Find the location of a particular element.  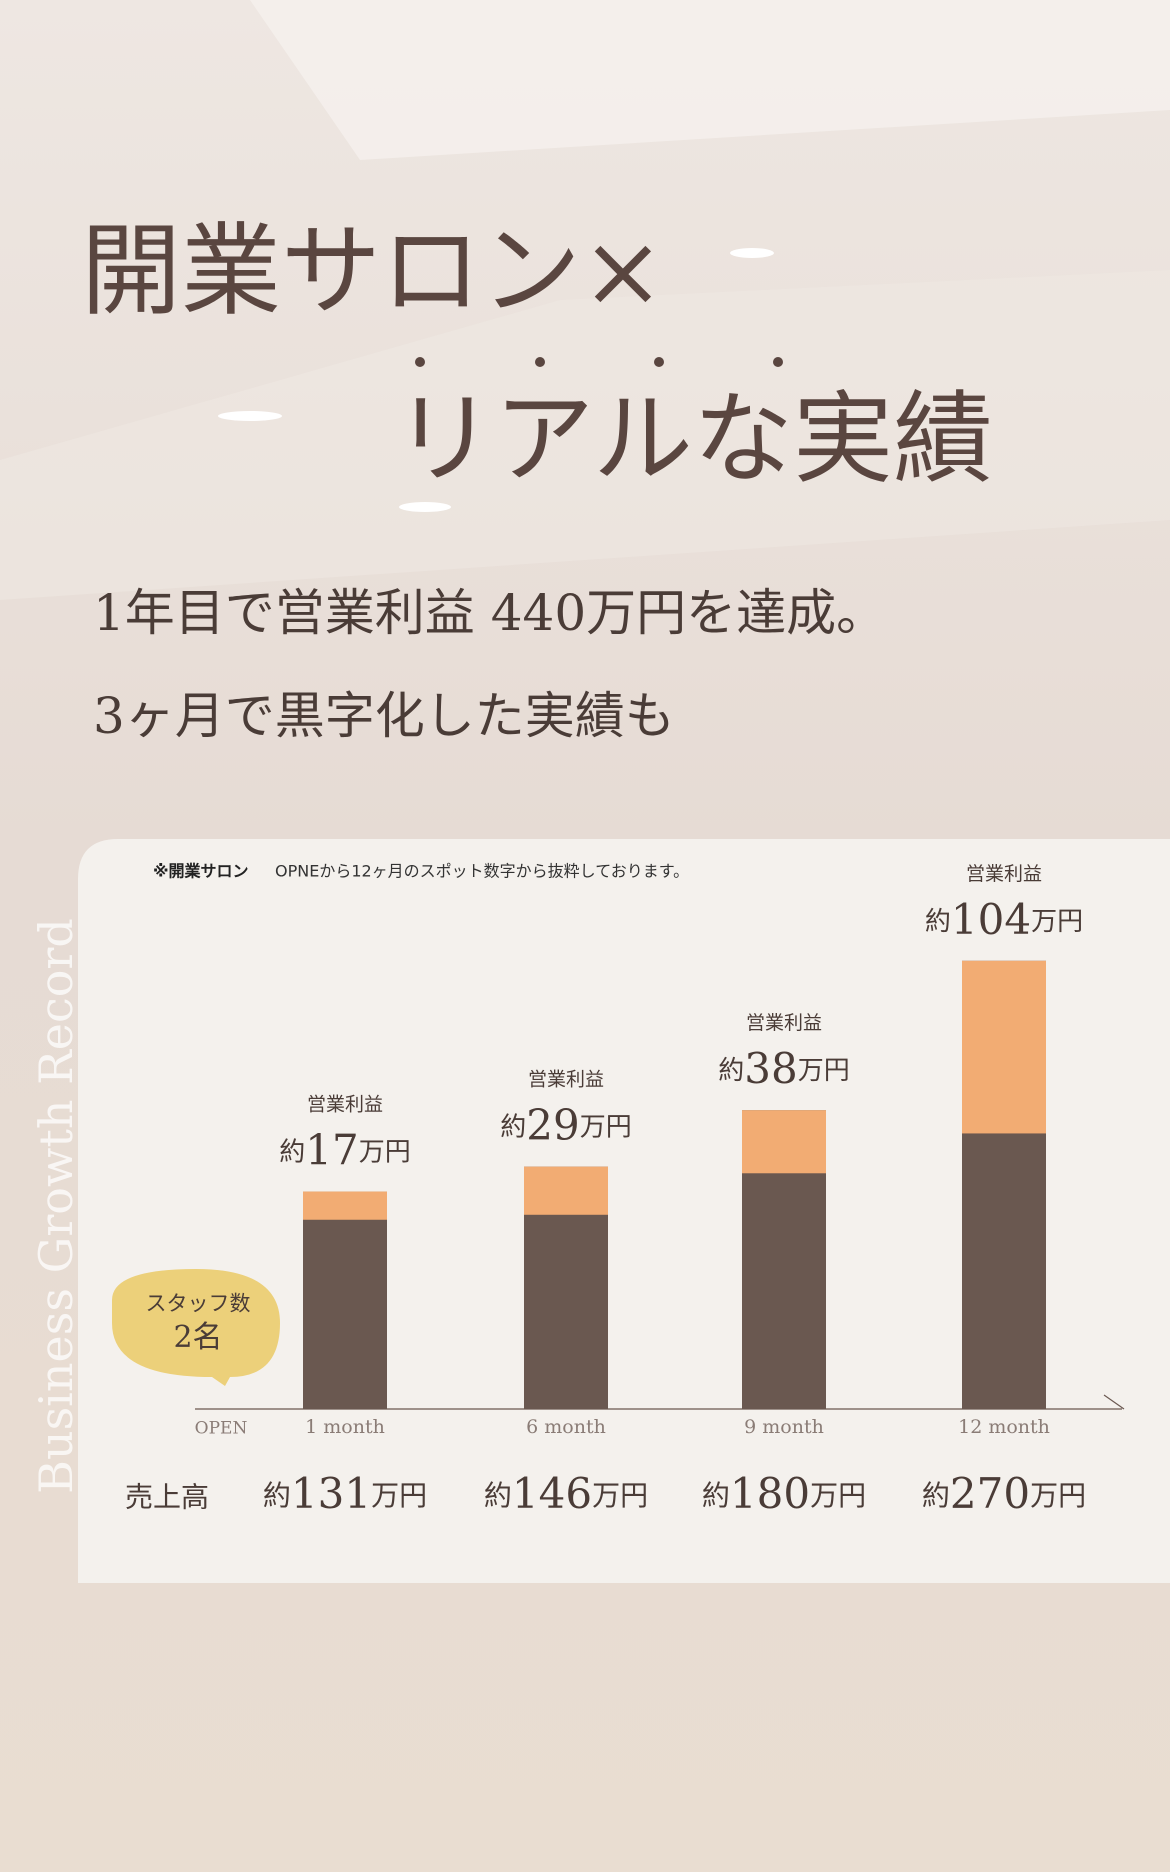

origin-label: OPEN is located at coordinates (221, 1429).